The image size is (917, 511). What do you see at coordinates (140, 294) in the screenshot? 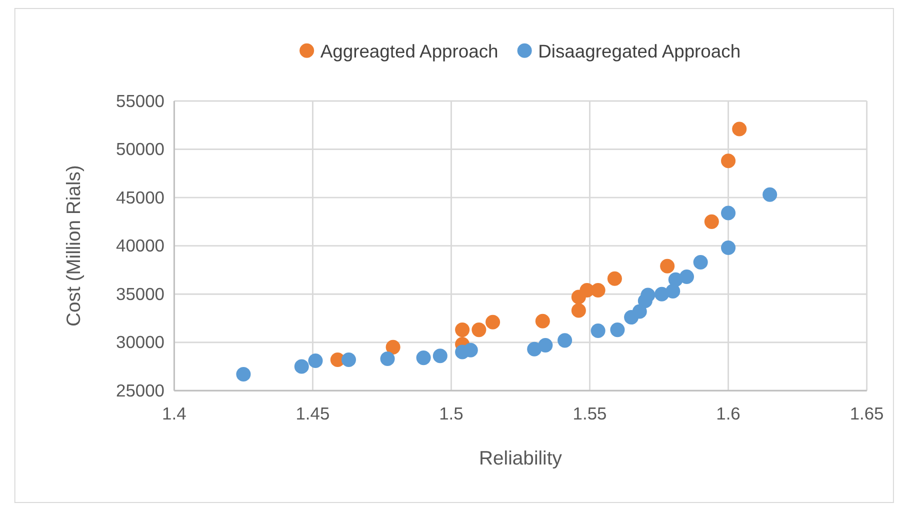
I see `y-tick-label: 35000` at bounding box center [140, 294].